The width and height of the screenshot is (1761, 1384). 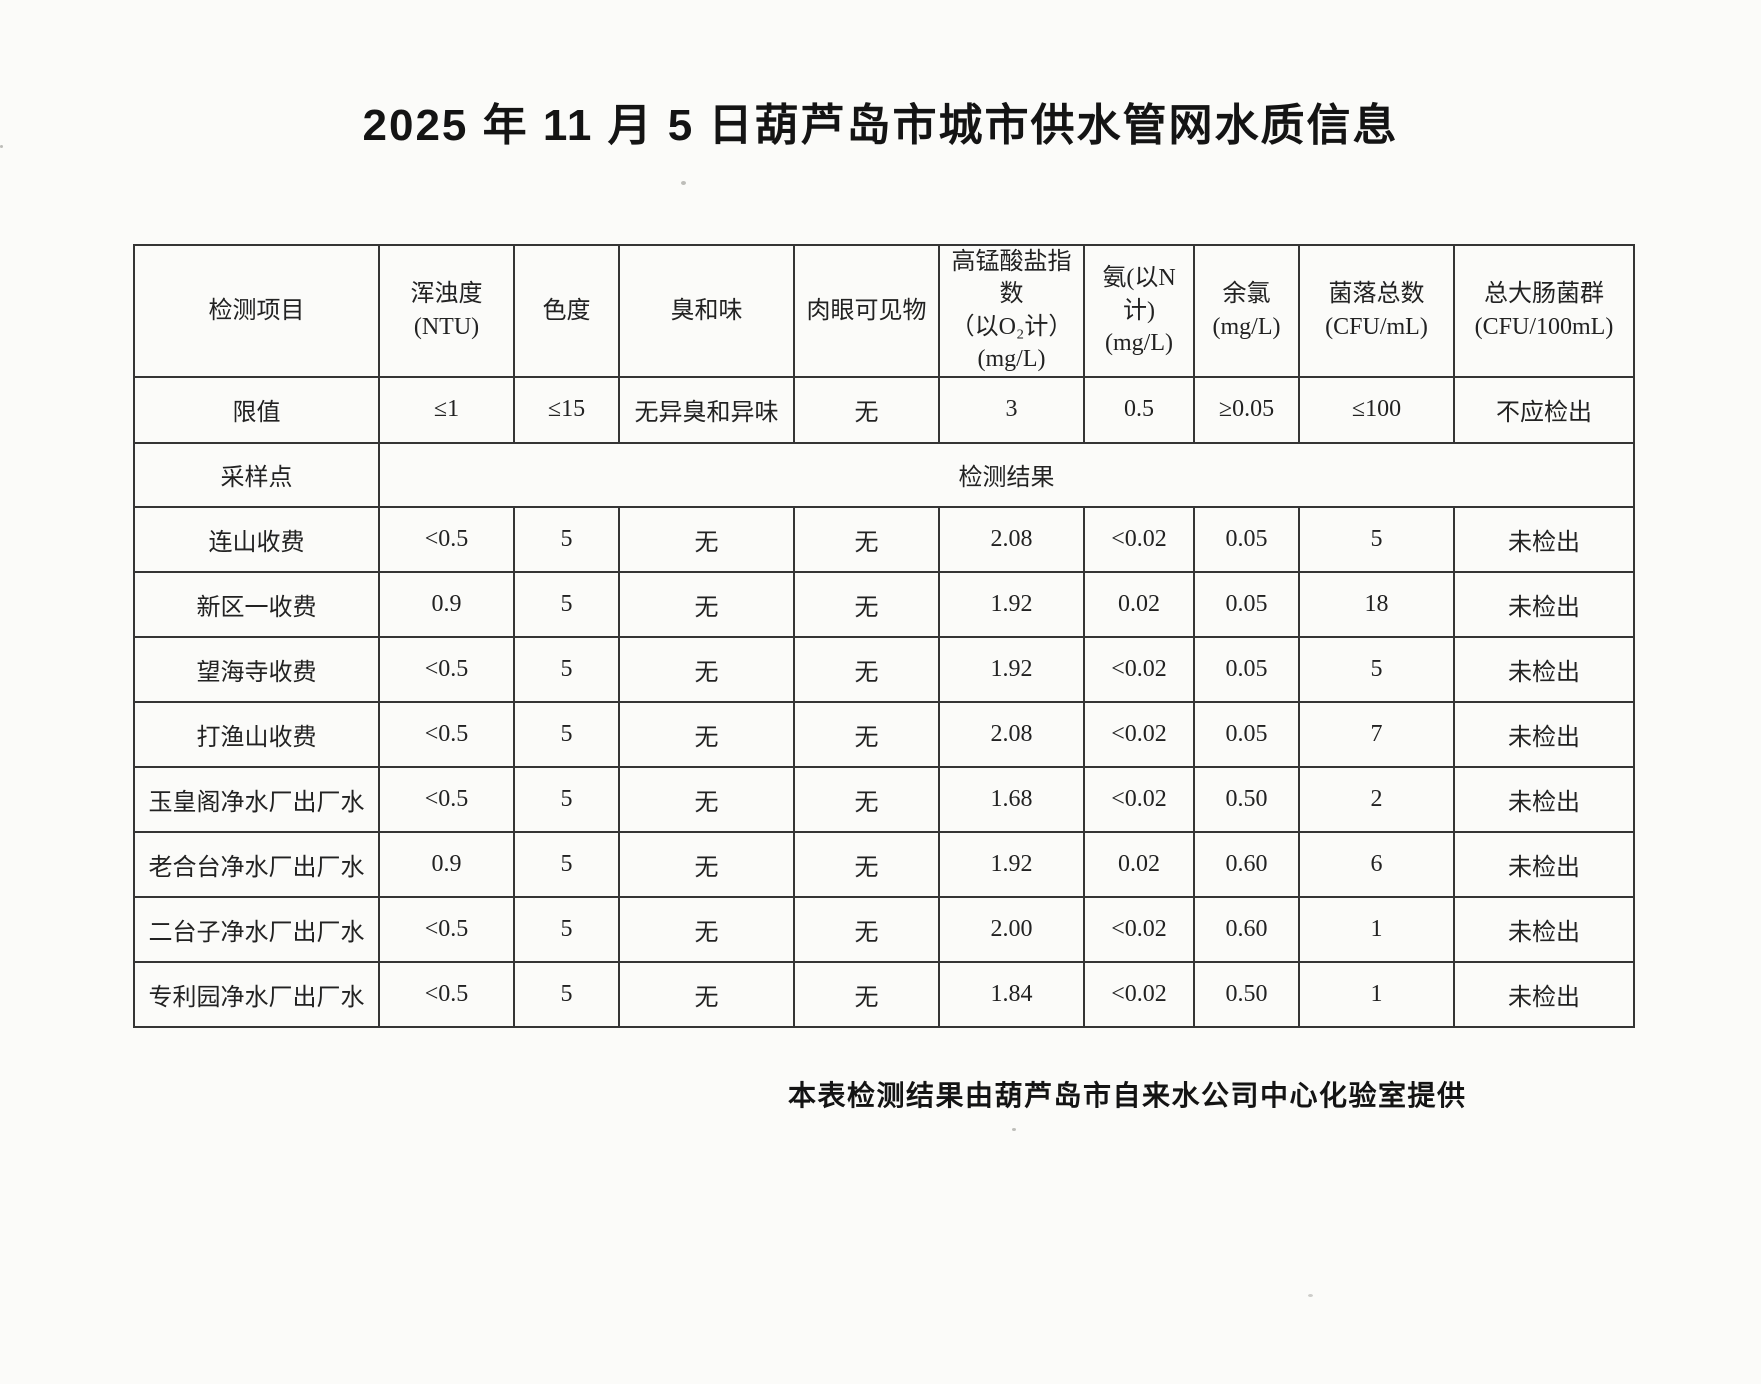 What do you see at coordinates (1011, 278) in the screenshot?
I see `header-label: 高锰酸盐指数` at bounding box center [1011, 278].